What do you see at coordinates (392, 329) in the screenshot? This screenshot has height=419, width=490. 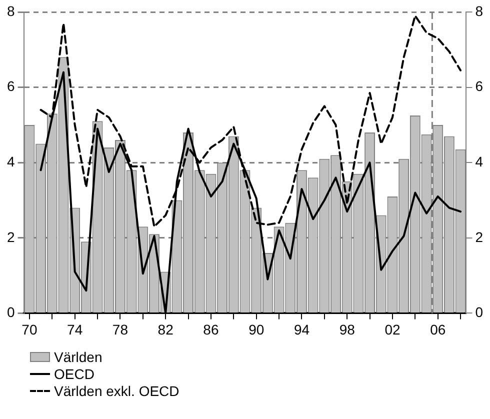 I see `x-tick-label: 02` at bounding box center [392, 329].